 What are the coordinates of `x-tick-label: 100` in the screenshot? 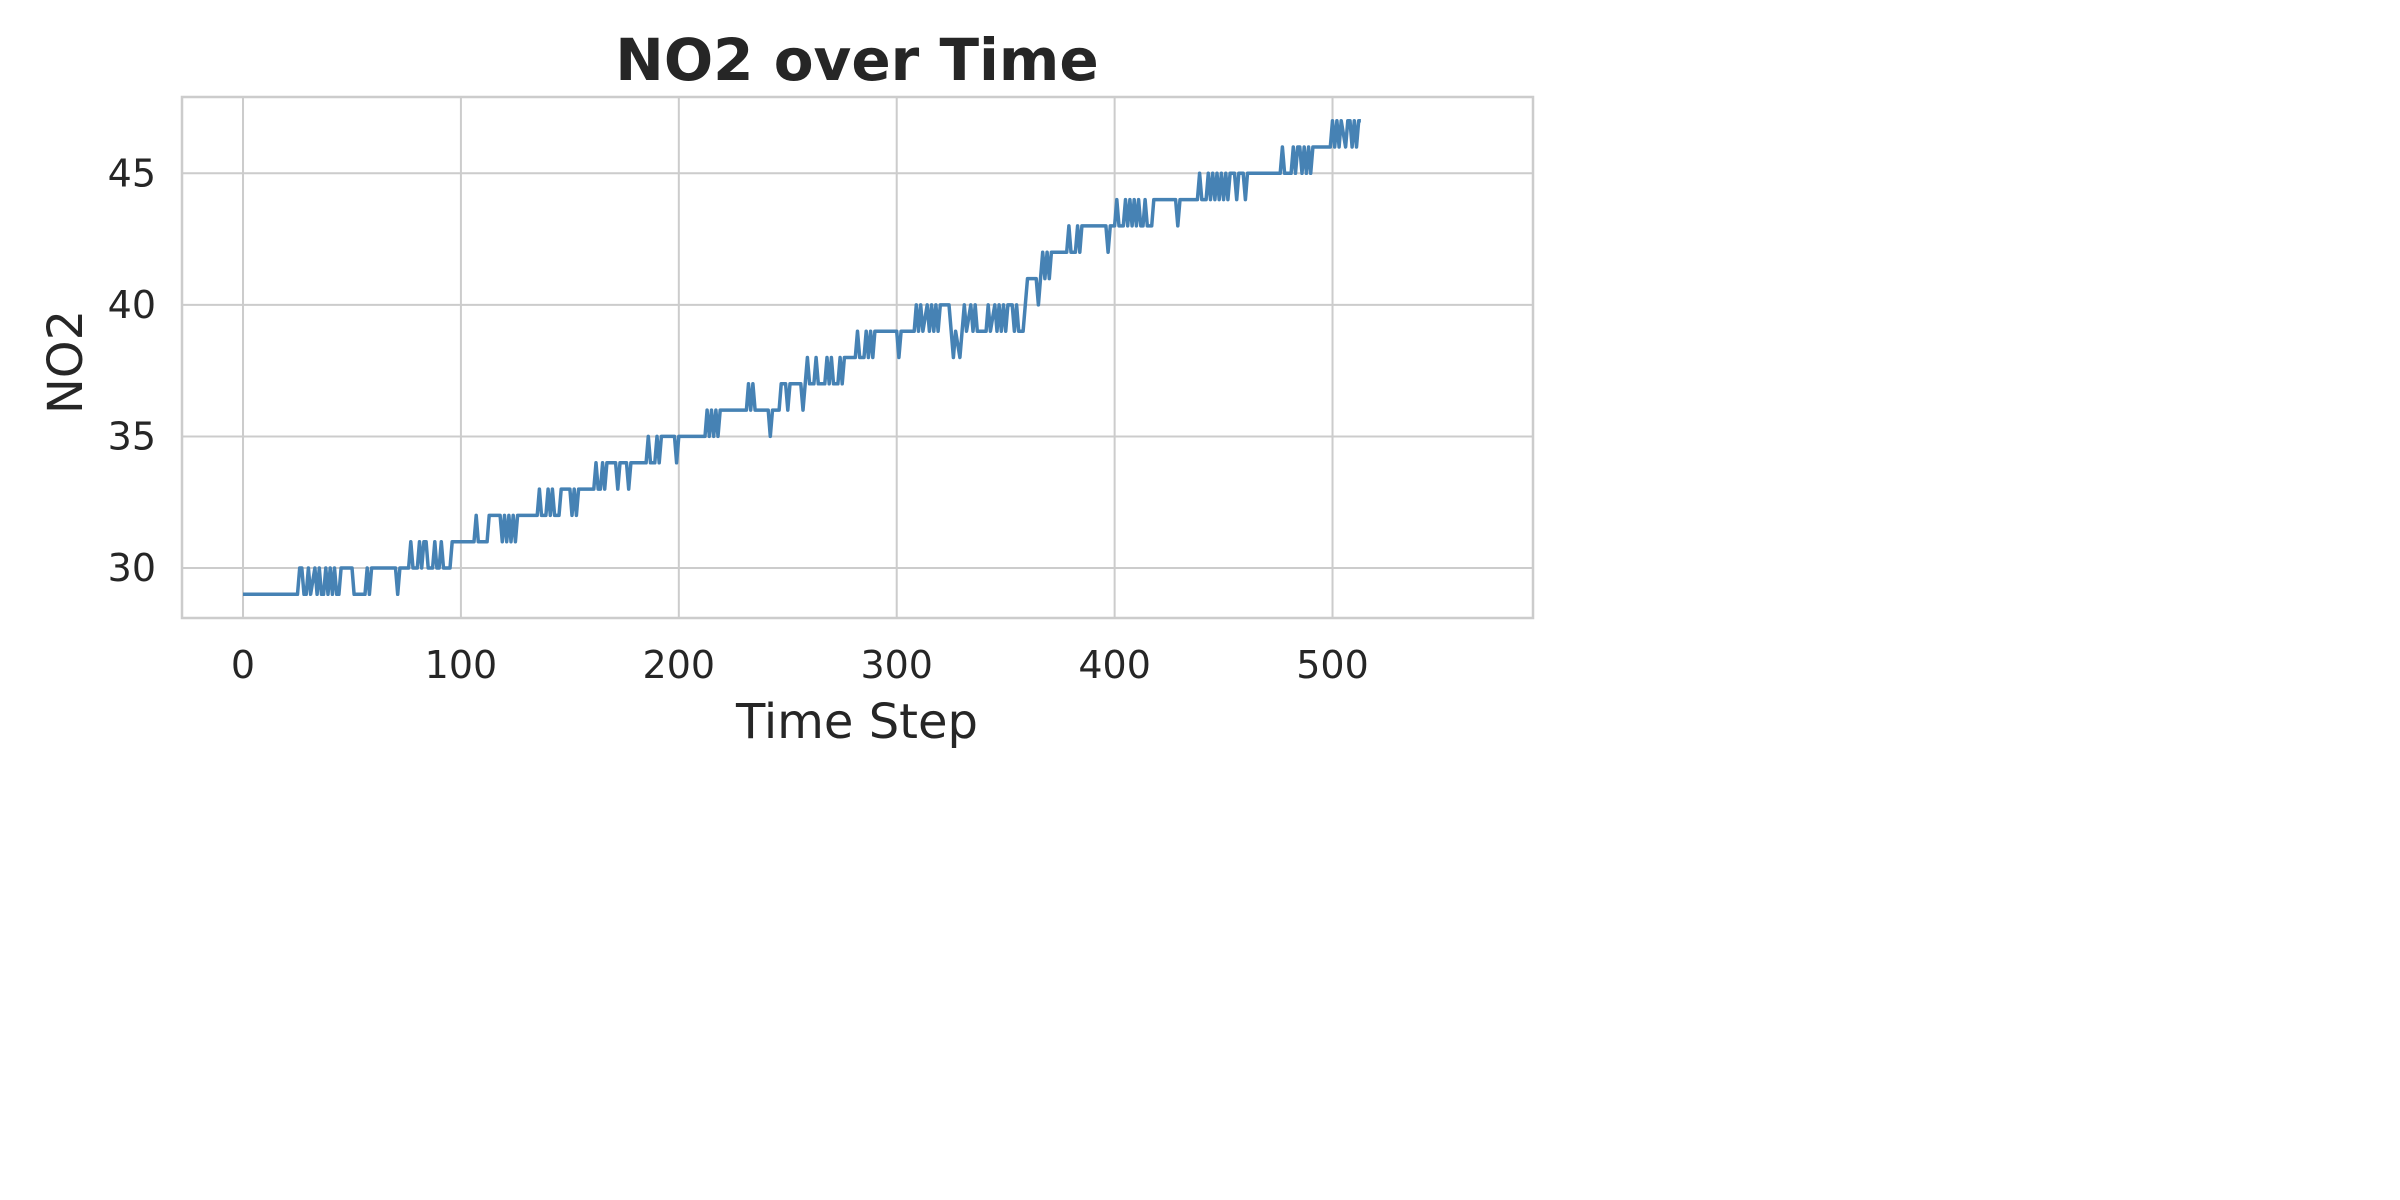 It's located at (461, 665).